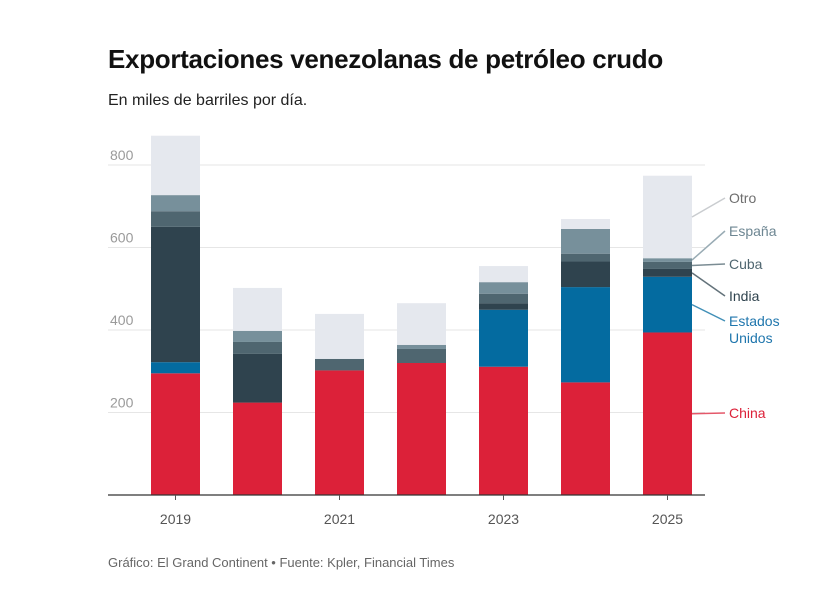 This screenshot has height=614, width=834. What do you see at coordinates (175, 219) in the screenshot?
I see `bar-2019-cuba` at bounding box center [175, 219].